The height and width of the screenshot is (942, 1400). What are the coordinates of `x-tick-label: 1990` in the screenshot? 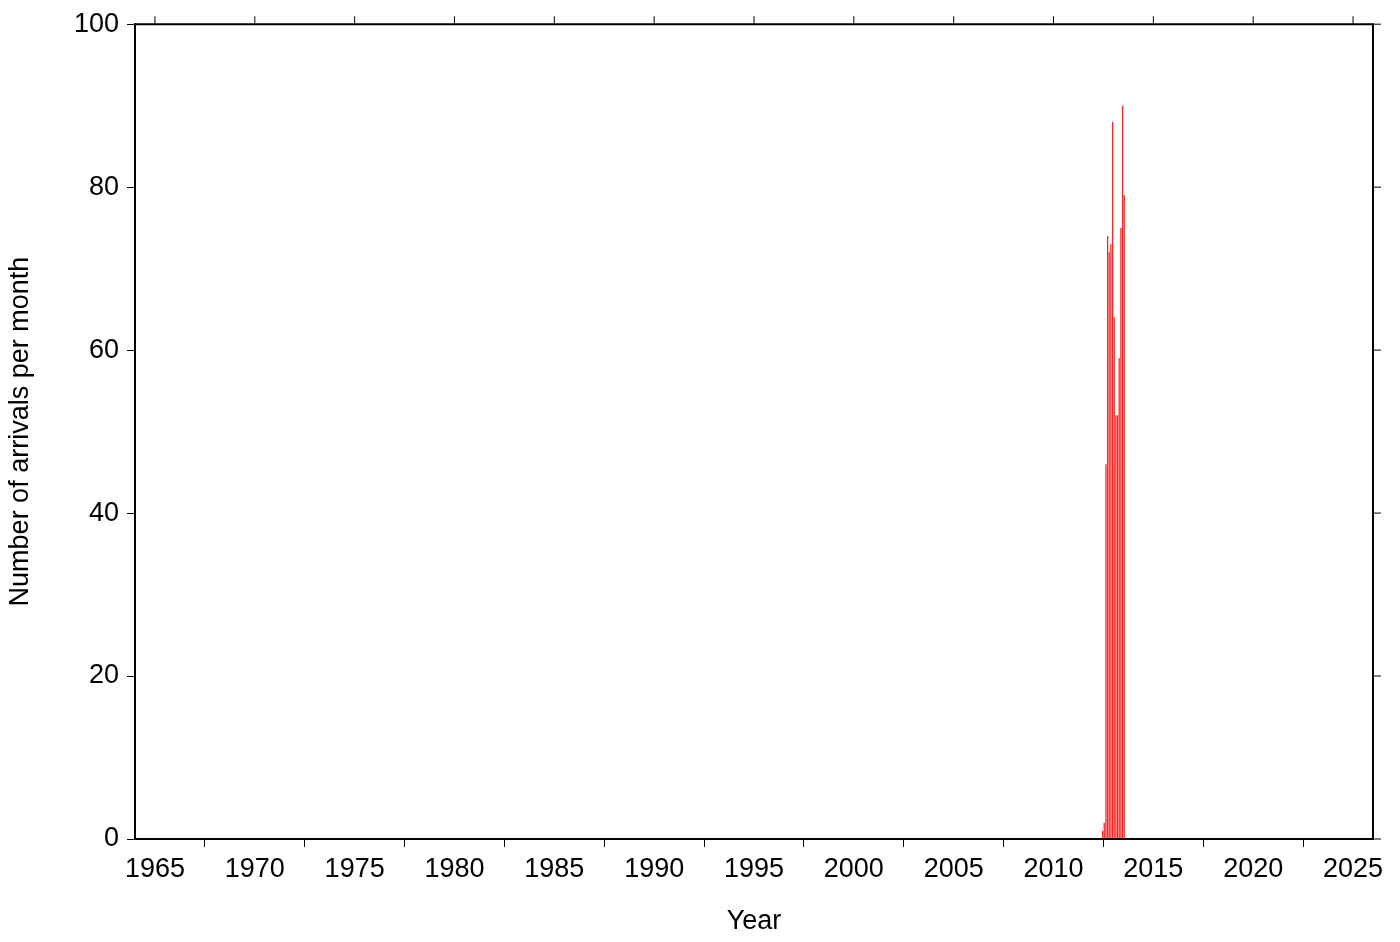 It's located at (654, 867).